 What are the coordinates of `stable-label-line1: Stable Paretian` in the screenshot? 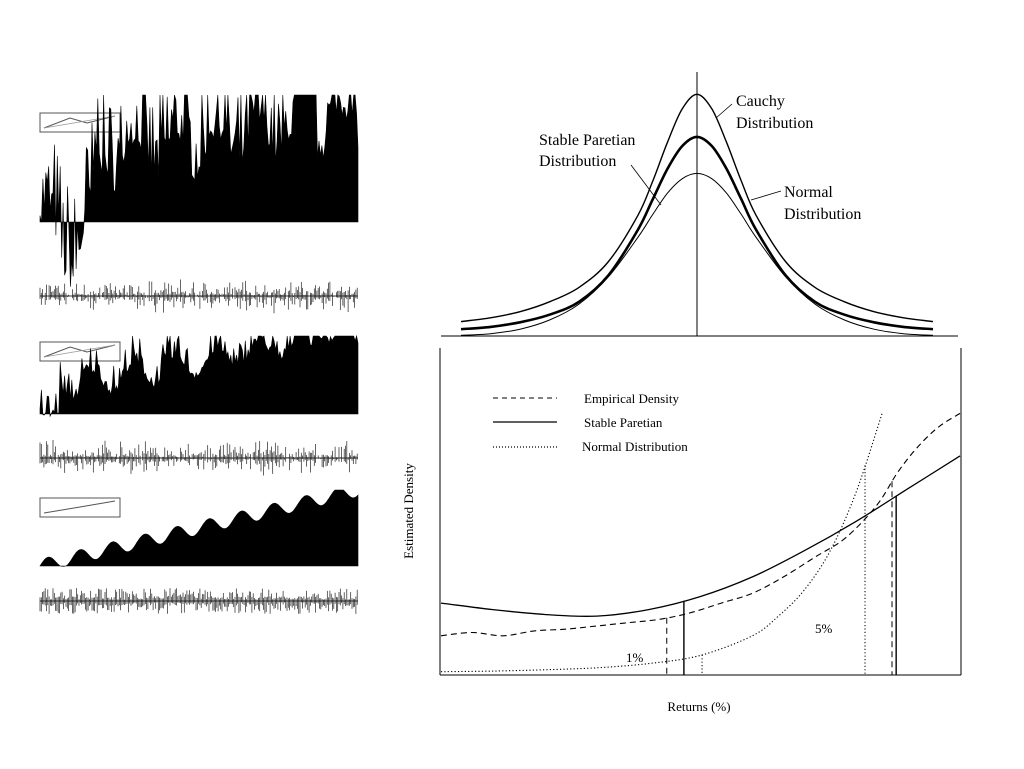 It's located at (587, 140).